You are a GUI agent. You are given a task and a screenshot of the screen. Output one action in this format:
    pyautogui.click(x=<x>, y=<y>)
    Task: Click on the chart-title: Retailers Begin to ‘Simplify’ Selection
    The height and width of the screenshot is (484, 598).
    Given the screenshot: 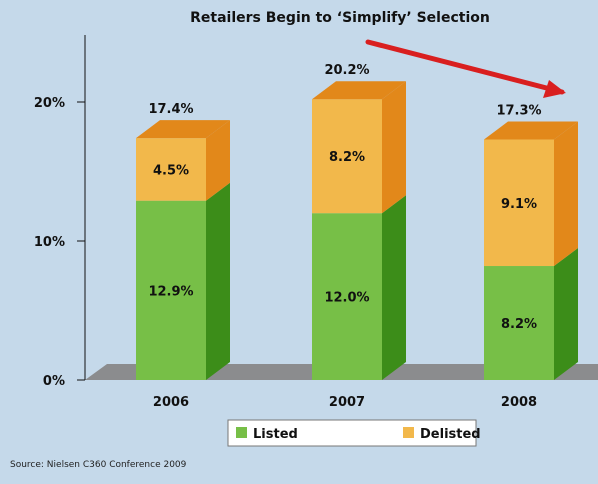 What is the action you would take?
    pyautogui.click(x=340, y=18)
    